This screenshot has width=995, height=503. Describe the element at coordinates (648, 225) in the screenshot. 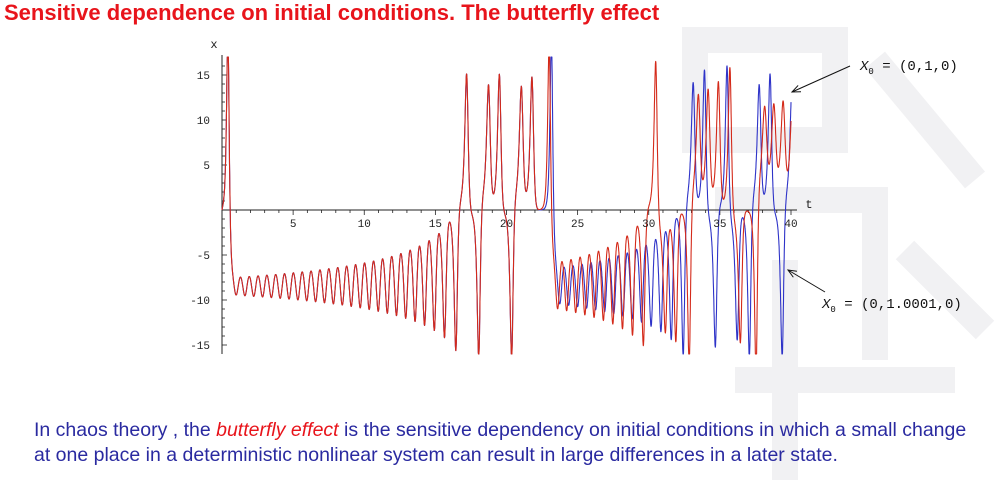

I see `x-tick-label: 30` at that location.